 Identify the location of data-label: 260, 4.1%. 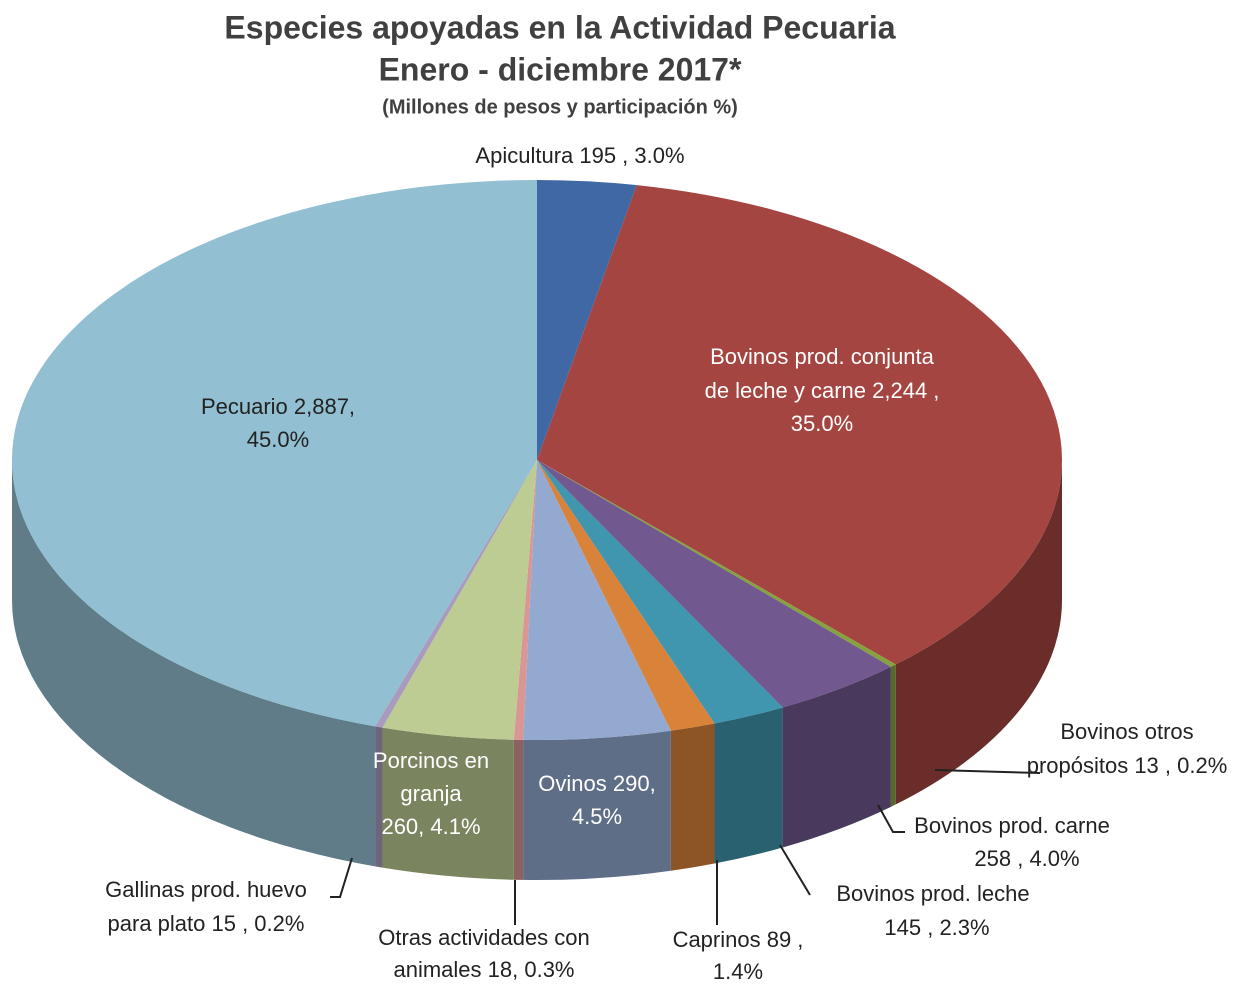
(430, 826).